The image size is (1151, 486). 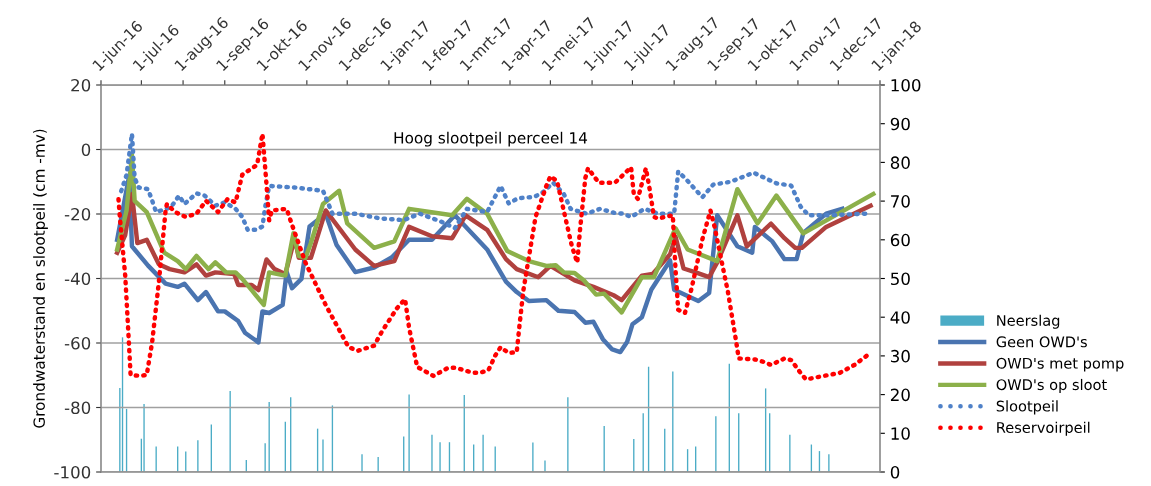 I want to click on legend-label: Reservoirpeil, so click(x=1043, y=428).